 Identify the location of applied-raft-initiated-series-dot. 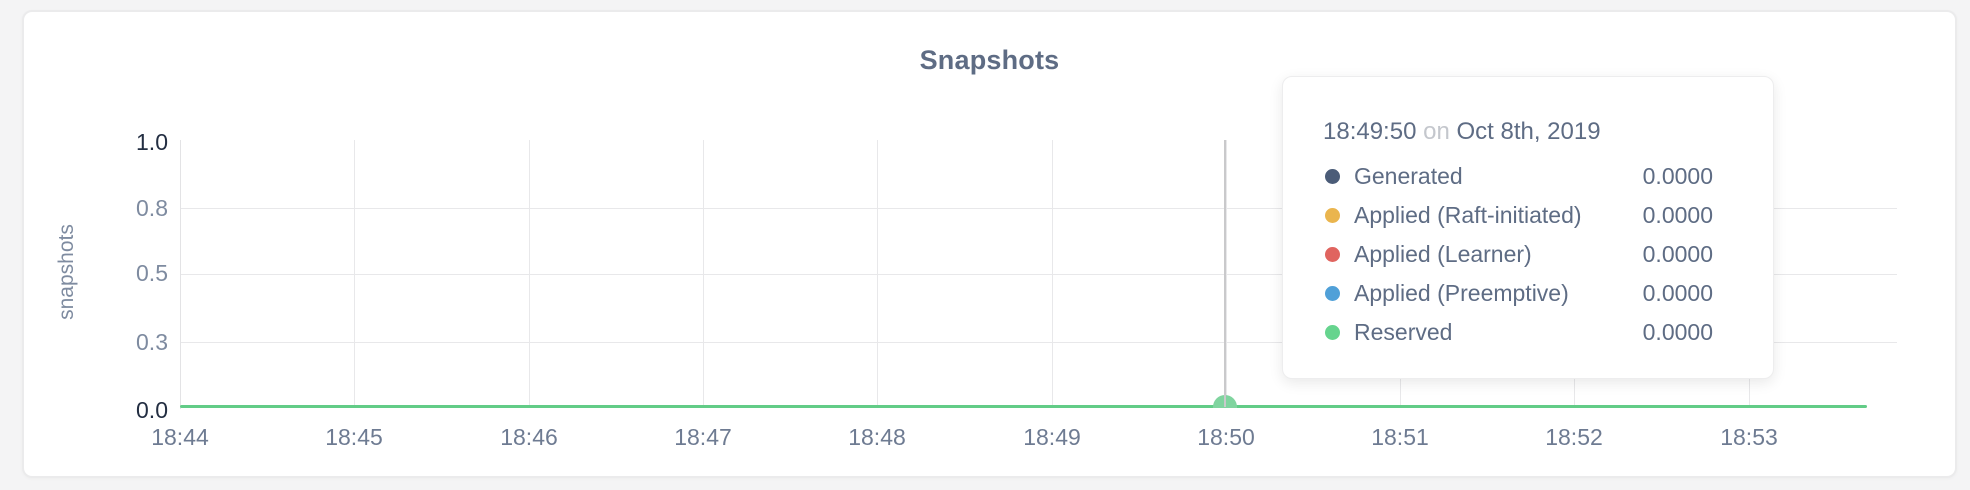
(1332, 215).